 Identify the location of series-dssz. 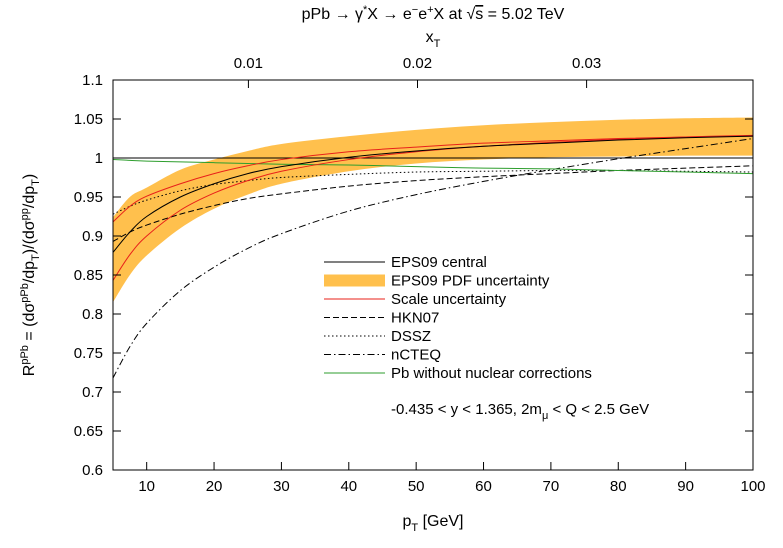
(433, 192).